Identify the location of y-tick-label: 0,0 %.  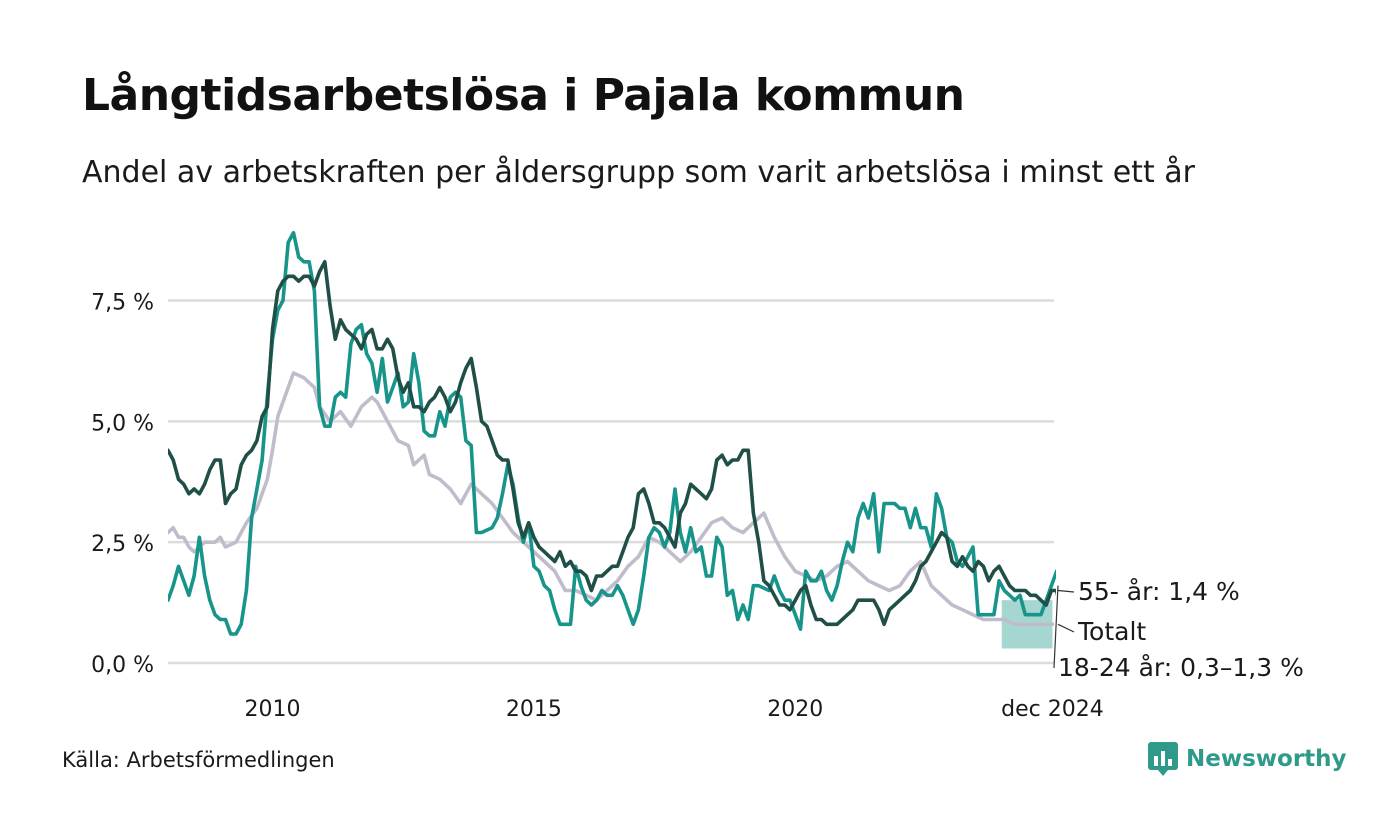
(122, 665).